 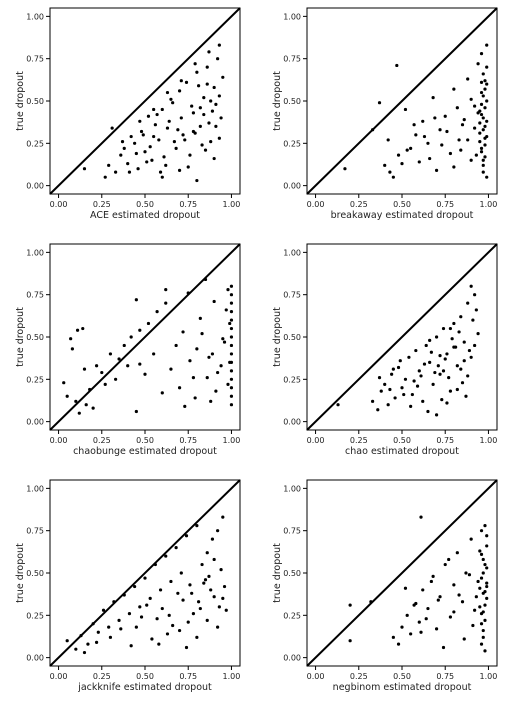 I want to click on x-axis-label: jackknife estimated dropout, so click(x=144, y=687).